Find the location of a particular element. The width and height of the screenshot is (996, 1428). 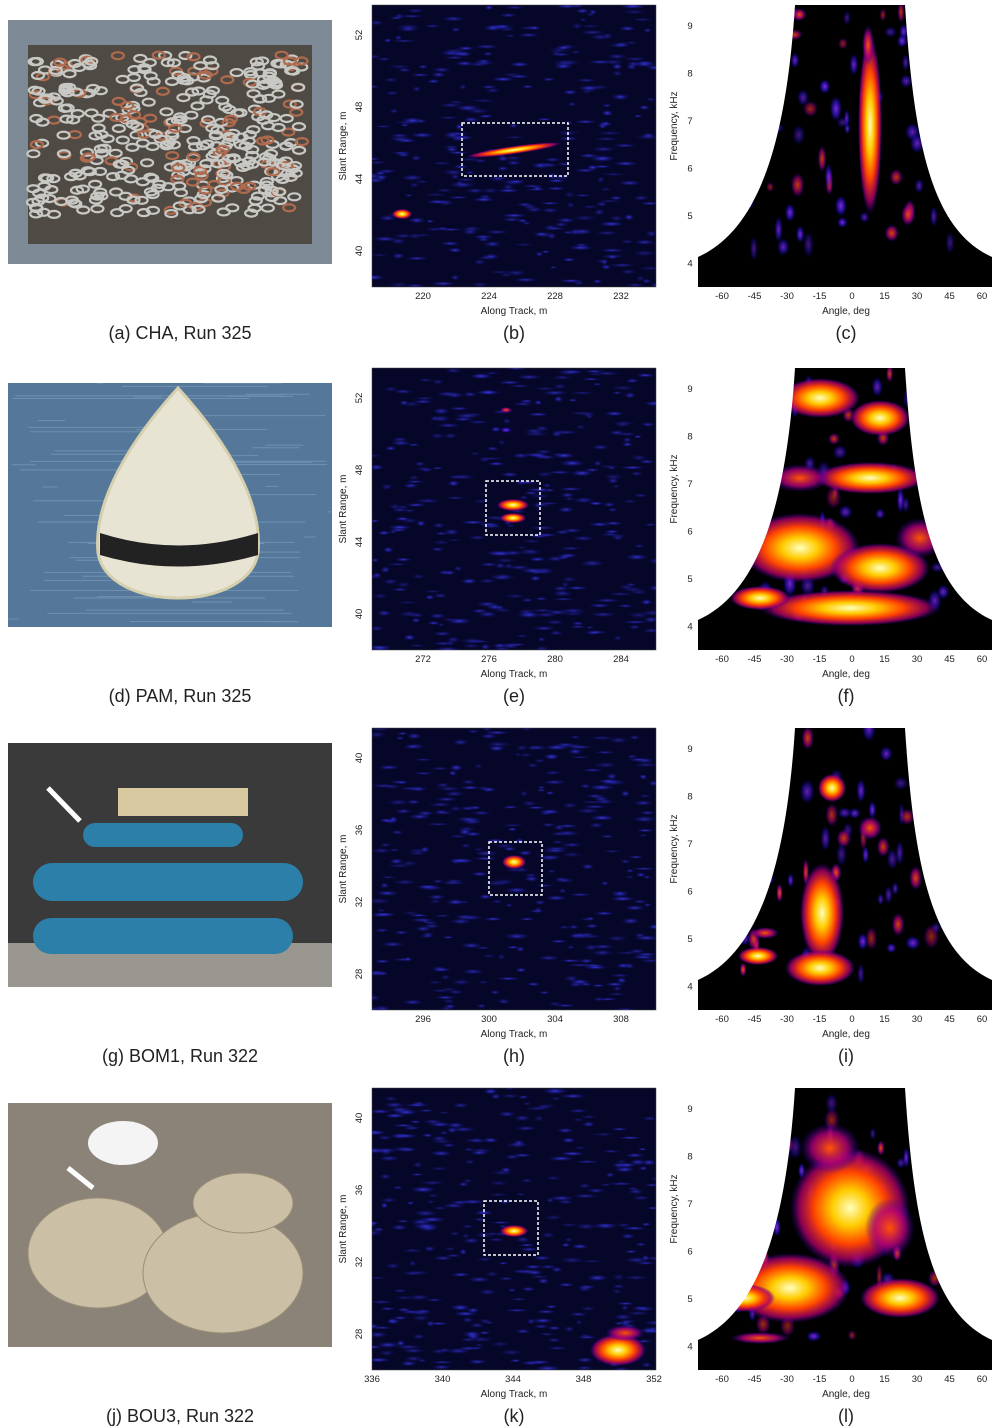

x-tick-label: 308 is located at coordinates (621, 1019).